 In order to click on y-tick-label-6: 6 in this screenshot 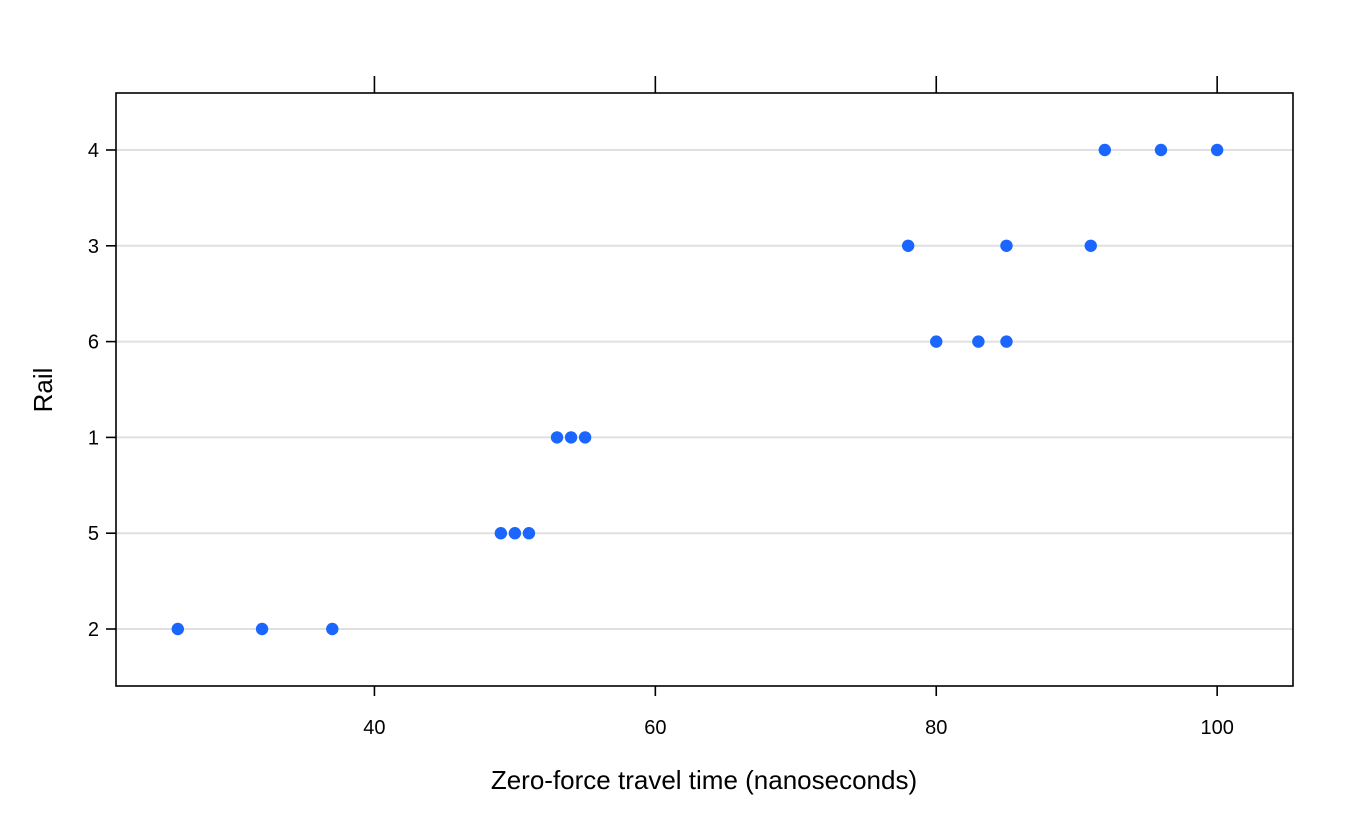, I will do `click(93, 343)`.